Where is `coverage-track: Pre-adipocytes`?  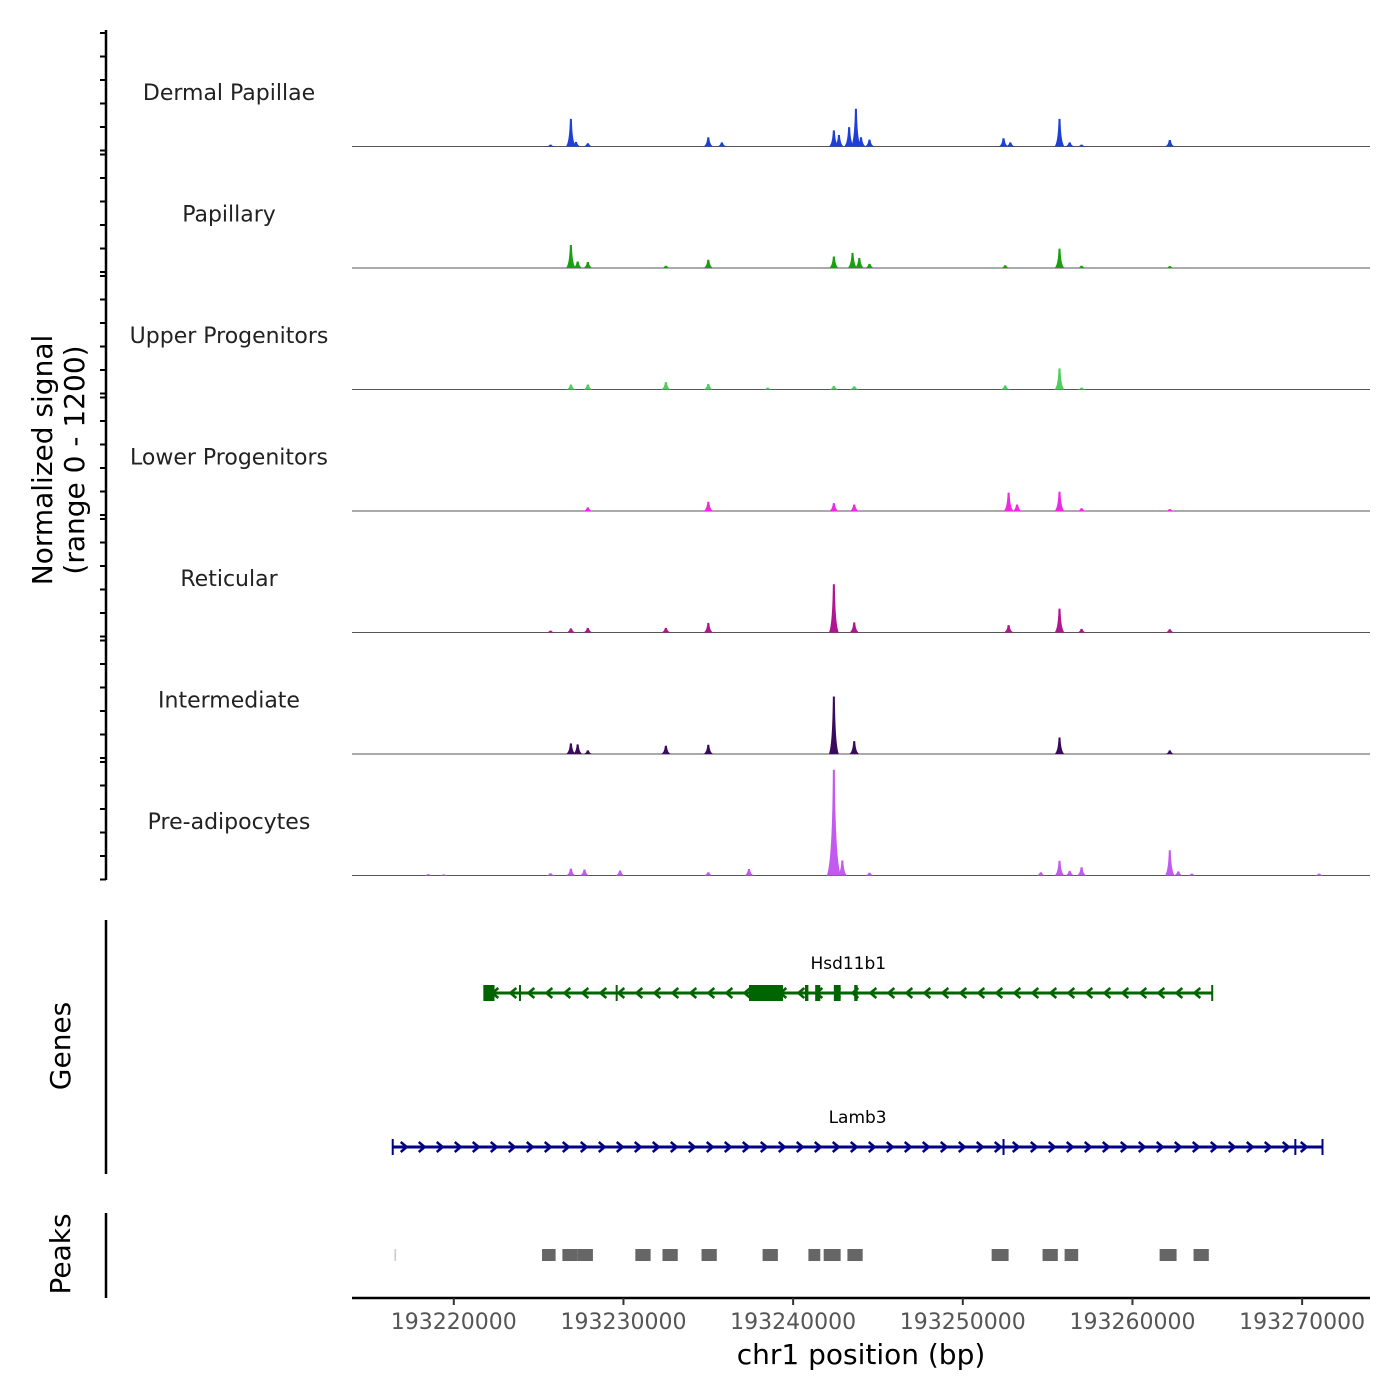
coverage-track: Pre-adipocytes is located at coordinates (759, 822).